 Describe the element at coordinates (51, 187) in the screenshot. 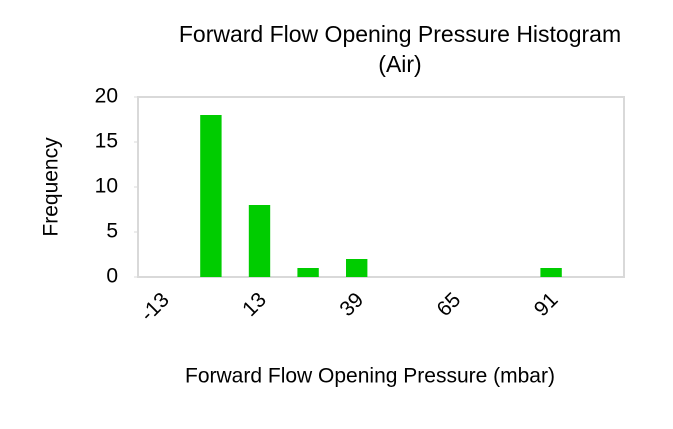

I see `y-axis-label: Frequency` at that location.